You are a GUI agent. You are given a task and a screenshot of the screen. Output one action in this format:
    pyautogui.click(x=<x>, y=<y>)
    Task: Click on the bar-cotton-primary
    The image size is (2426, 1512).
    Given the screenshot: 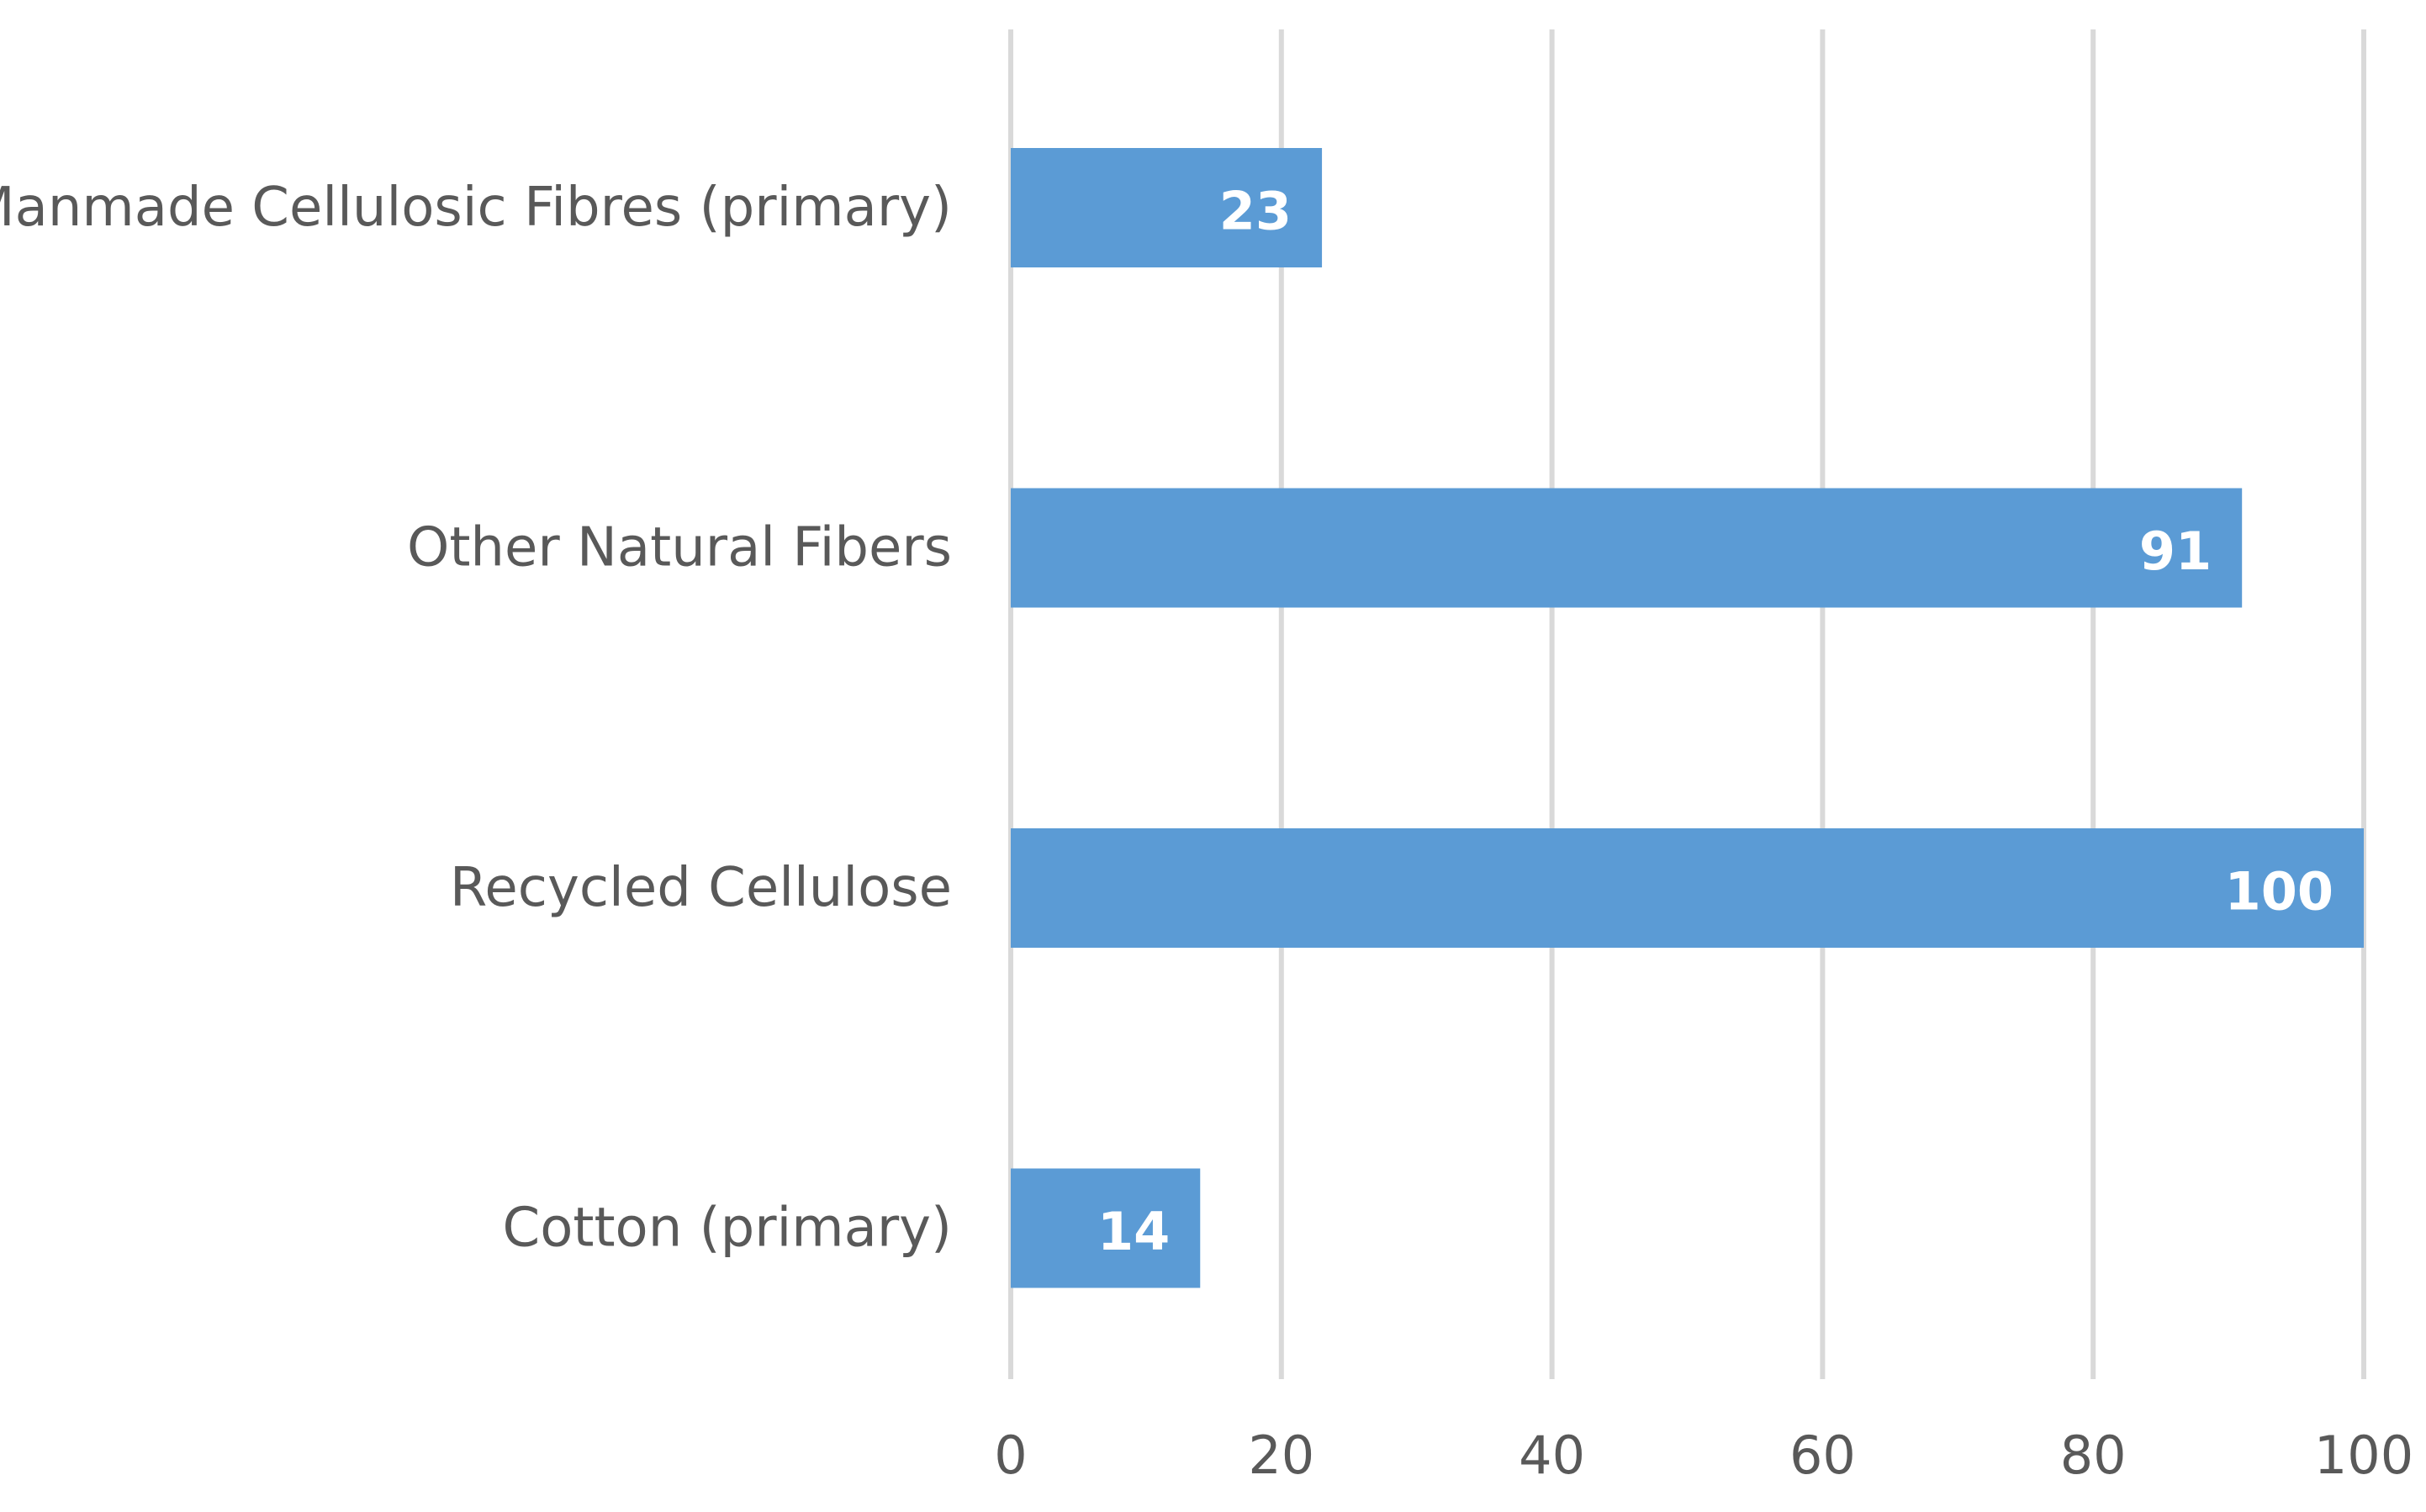 What is the action you would take?
    pyautogui.click(x=1106, y=1228)
    